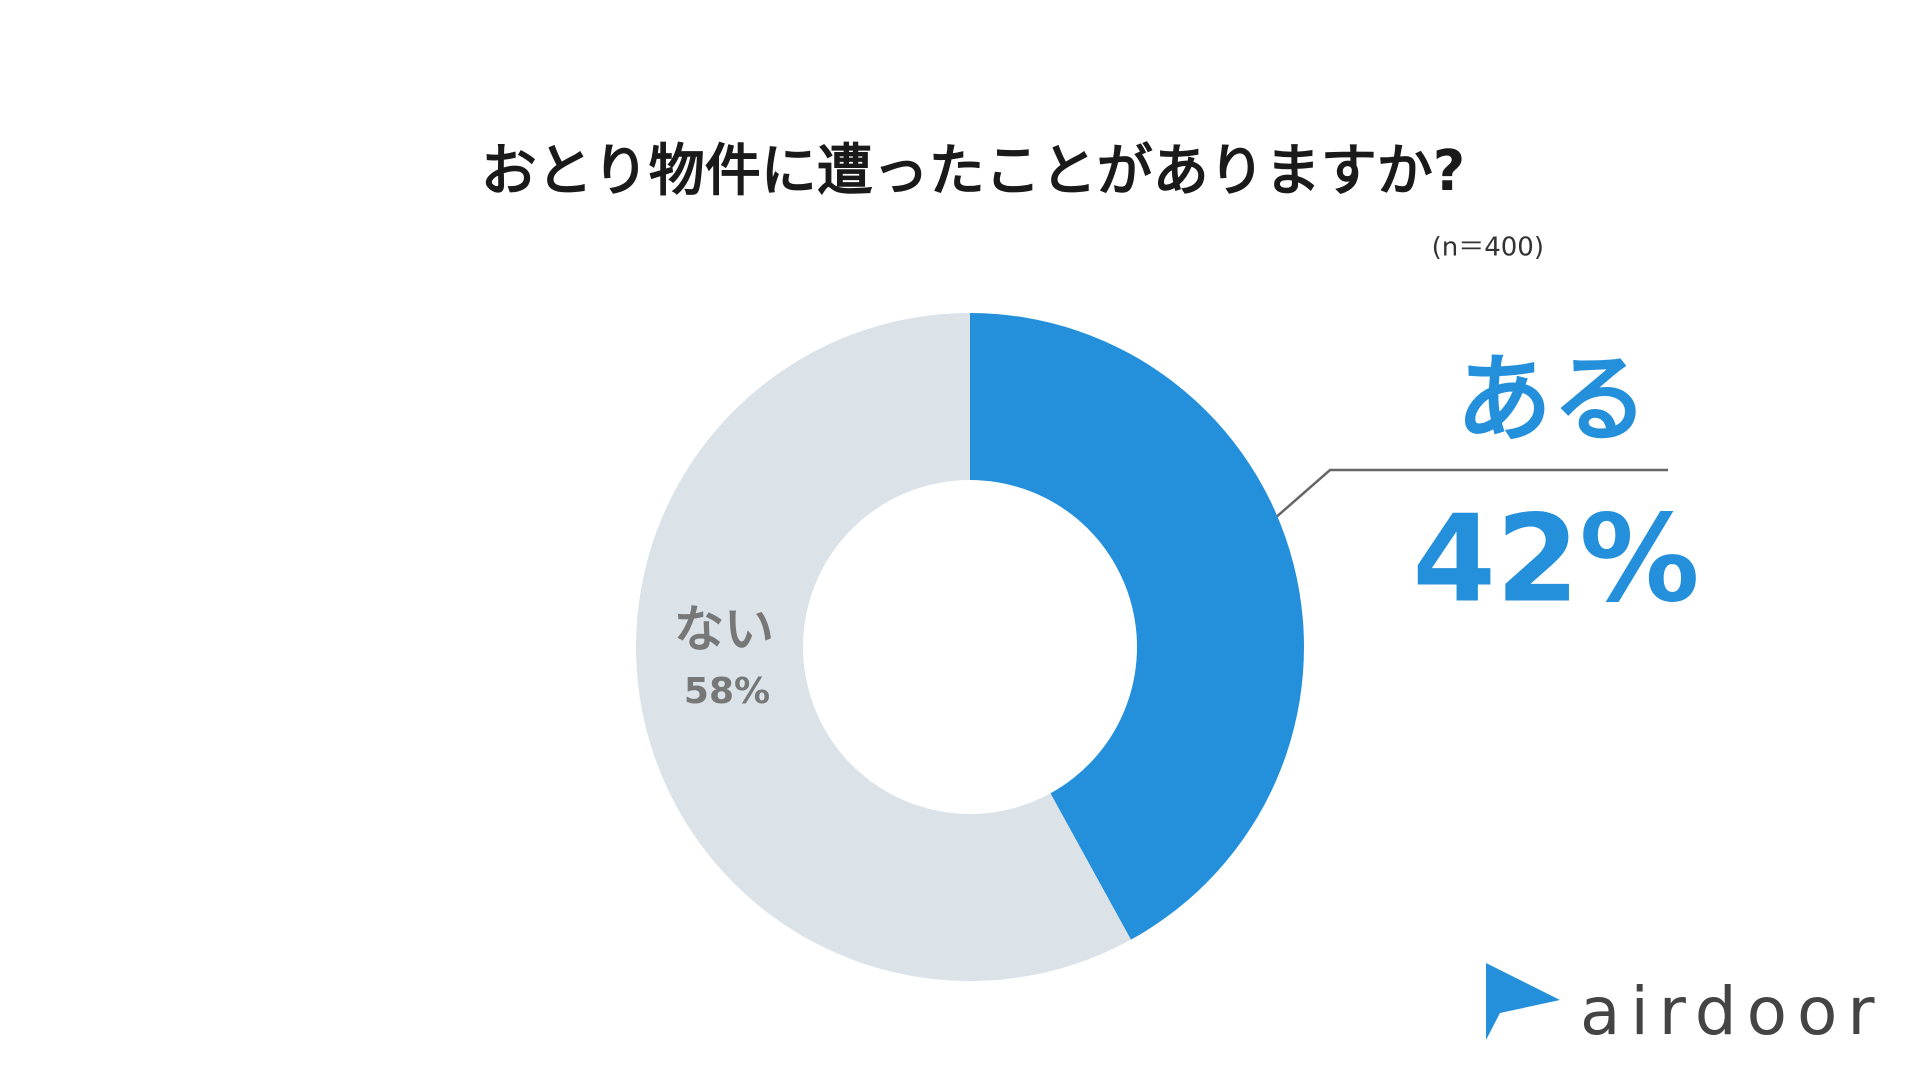 The image size is (1920, 1080). Describe the element at coordinates (724, 630) in the screenshot. I see `category-label: ない` at that location.